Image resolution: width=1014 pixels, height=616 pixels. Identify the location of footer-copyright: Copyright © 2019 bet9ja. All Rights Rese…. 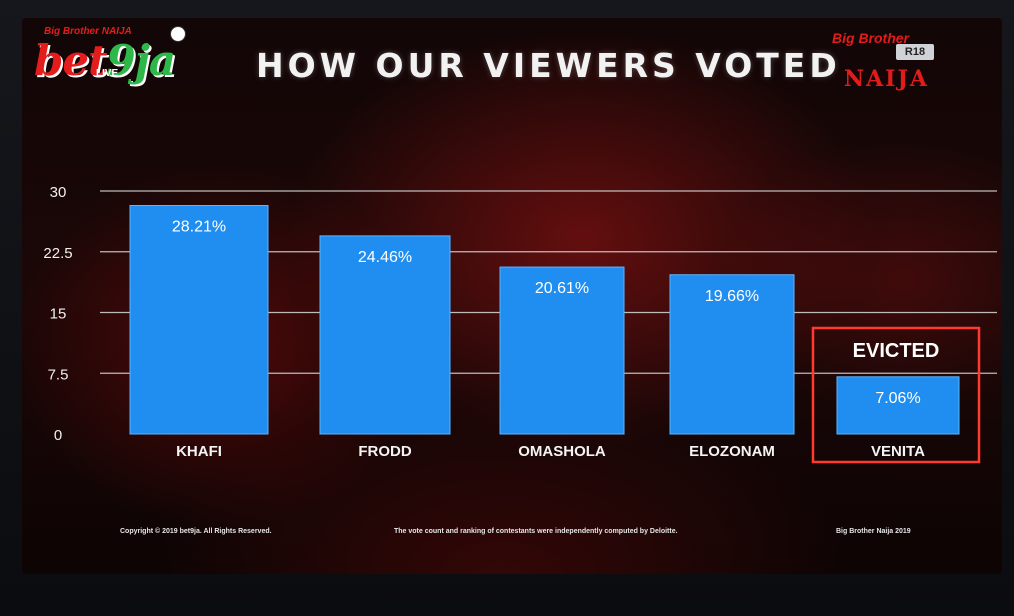
(196, 531).